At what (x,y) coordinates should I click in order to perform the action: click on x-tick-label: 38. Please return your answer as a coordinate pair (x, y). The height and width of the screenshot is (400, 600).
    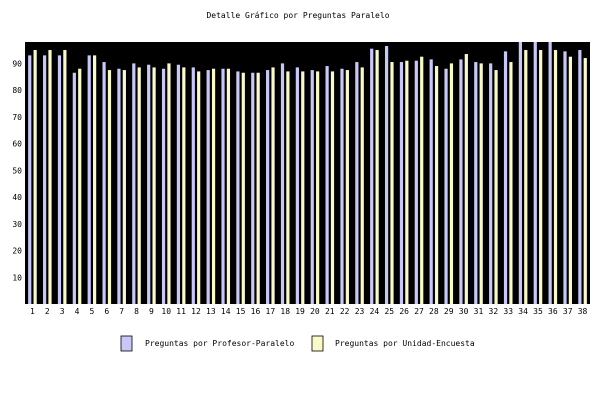
    Looking at the image, I should click on (583, 311).